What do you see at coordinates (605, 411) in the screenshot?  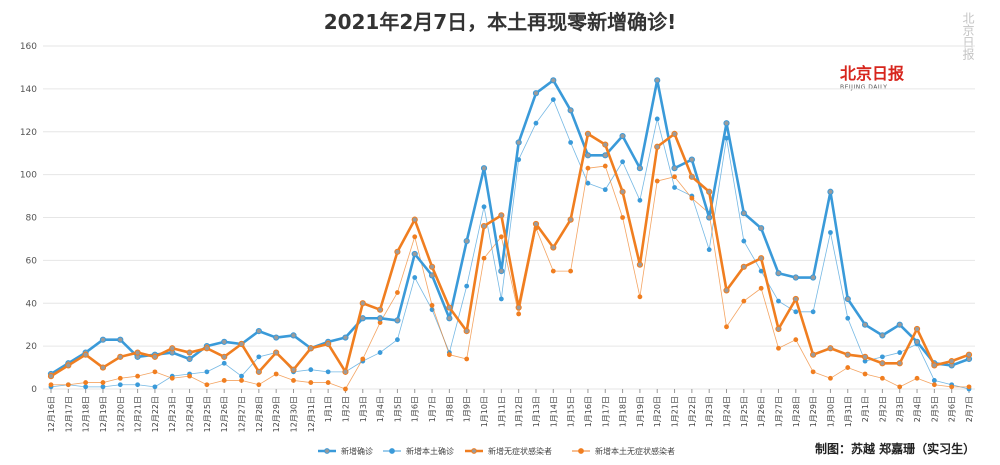 I see `x-tick-label: 1月17日` at bounding box center [605, 411].